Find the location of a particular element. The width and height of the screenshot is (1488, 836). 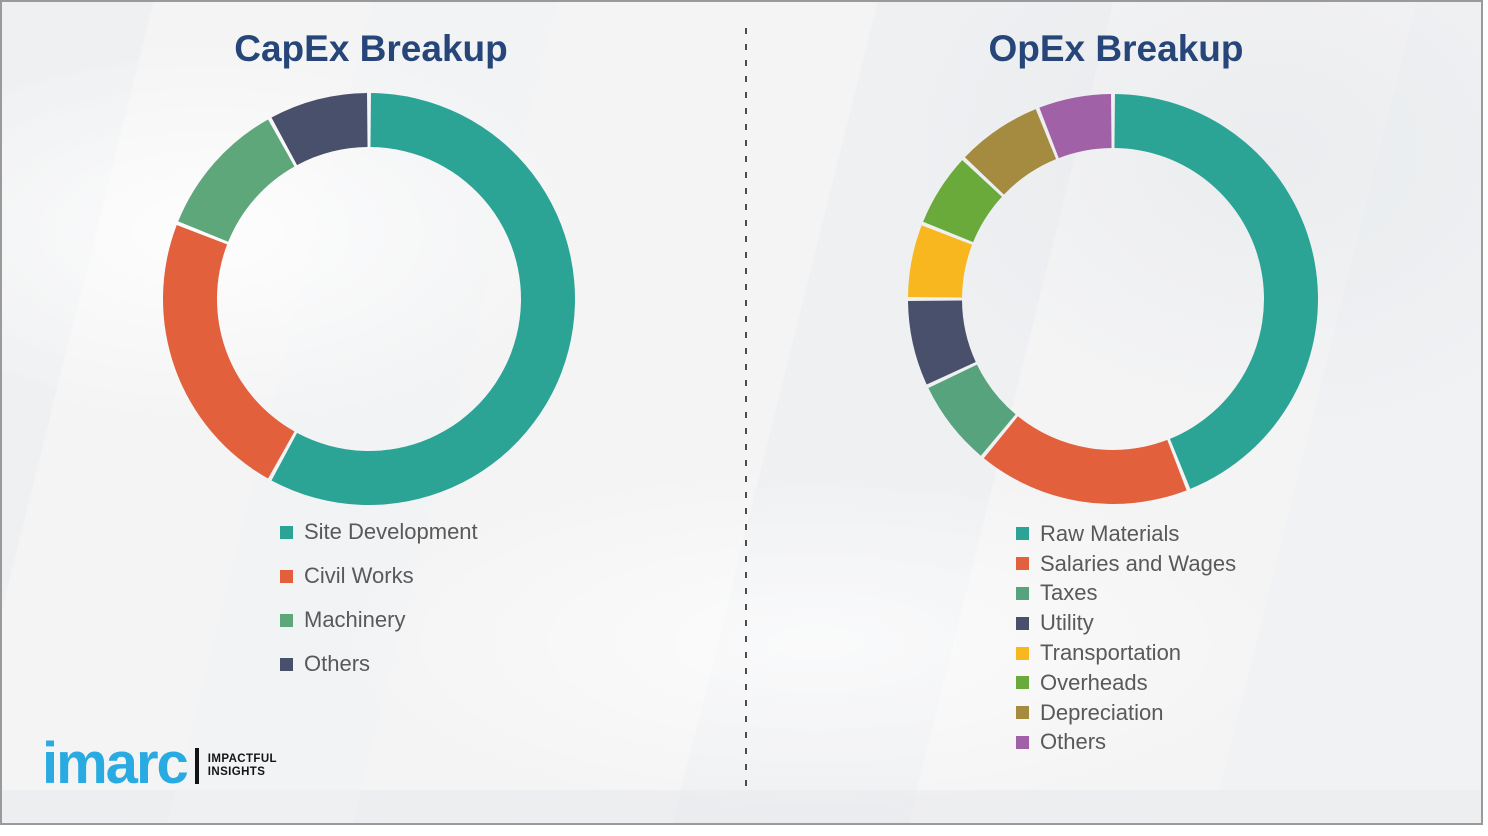

opex-legend-item-salaries-and-wages: Salaries and Wages is located at coordinates (1126, 564).